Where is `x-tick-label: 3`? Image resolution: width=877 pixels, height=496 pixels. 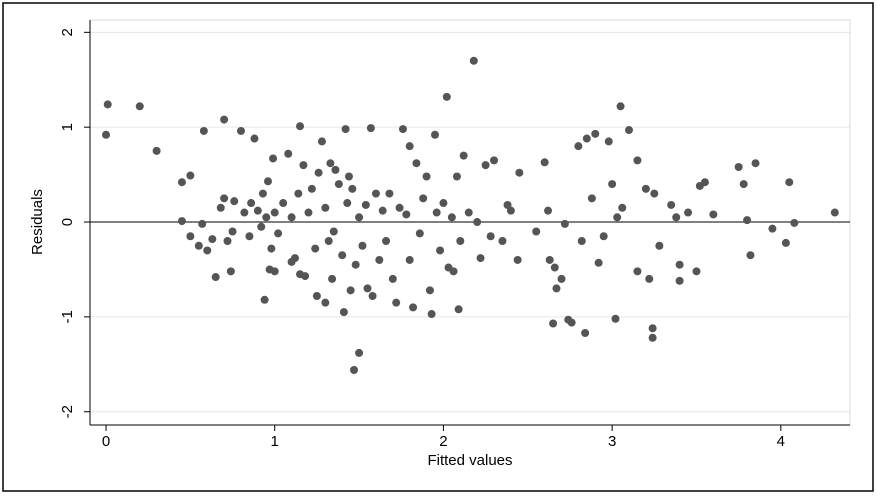 x-tick-label: 3 is located at coordinates (612, 441).